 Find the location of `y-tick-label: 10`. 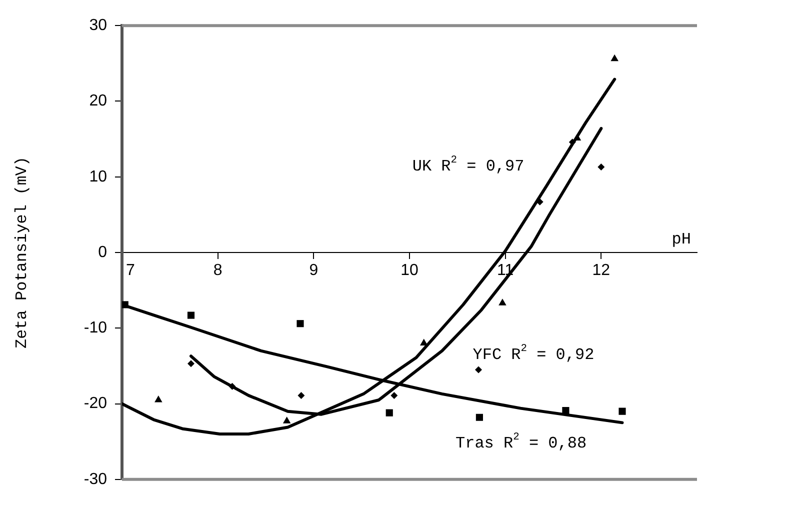

y-tick-label: 10 is located at coordinates (98, 177).